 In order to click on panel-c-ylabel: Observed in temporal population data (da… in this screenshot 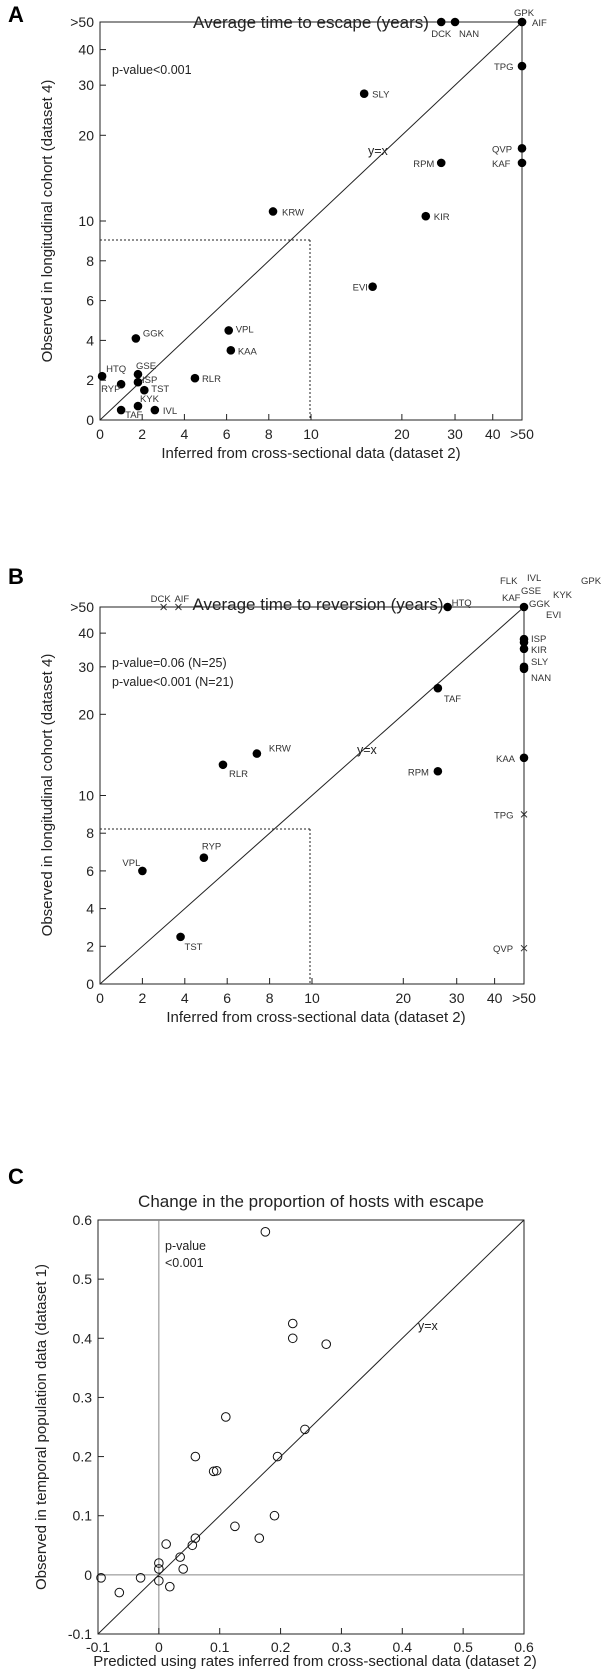, I will do `click(41, 1427)`.